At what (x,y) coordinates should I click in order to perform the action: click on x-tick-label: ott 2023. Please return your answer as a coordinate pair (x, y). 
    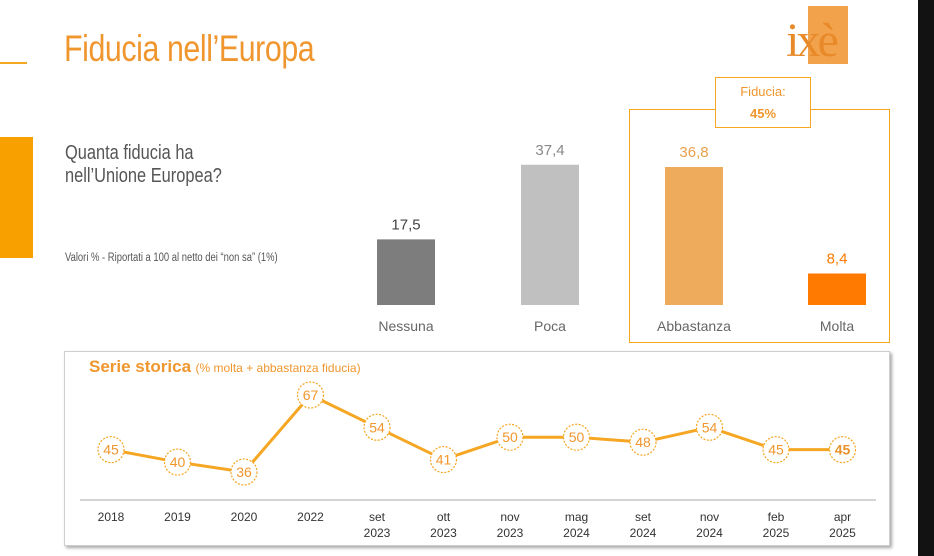
    Looking at the image, I should click on (443, 525).